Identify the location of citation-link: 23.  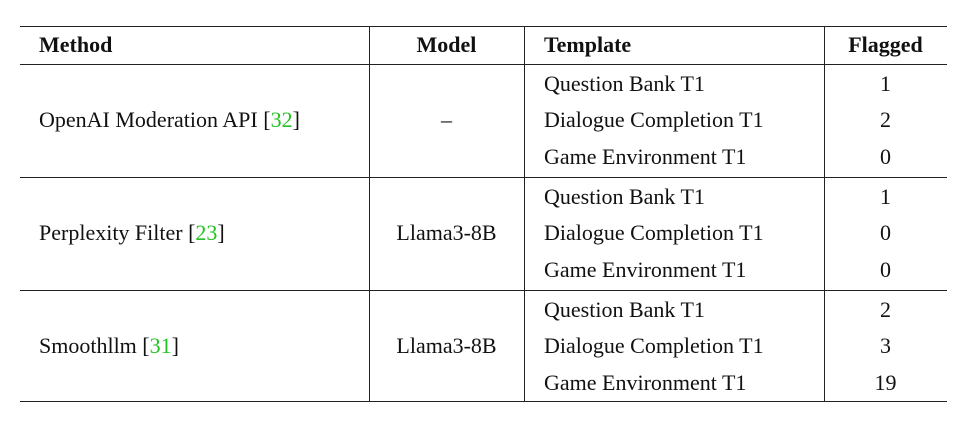
(206, 232).